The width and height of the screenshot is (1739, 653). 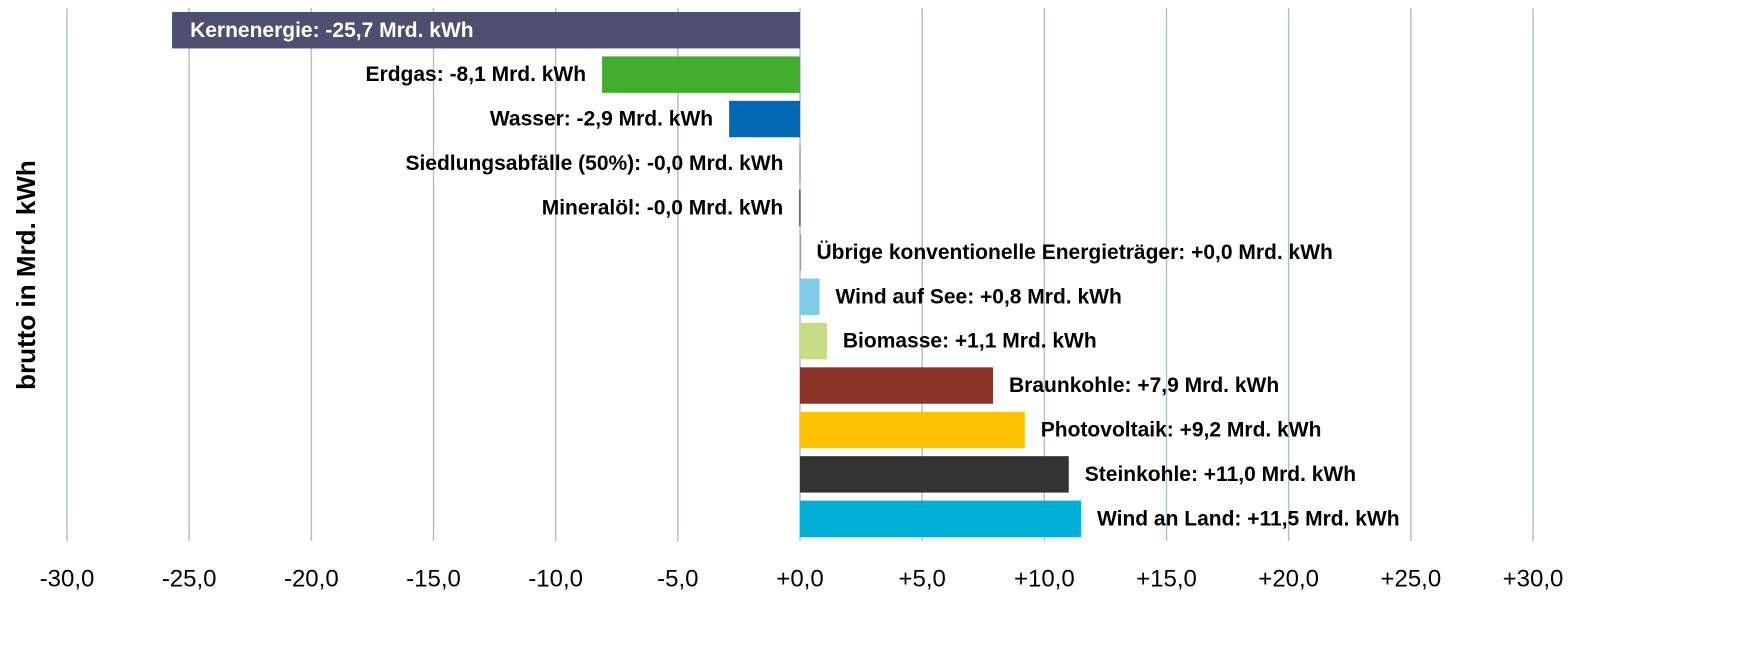 I want to click on data-label: Biomasse: +1,1 Mrd. kWh, so click(x=970, y=341).